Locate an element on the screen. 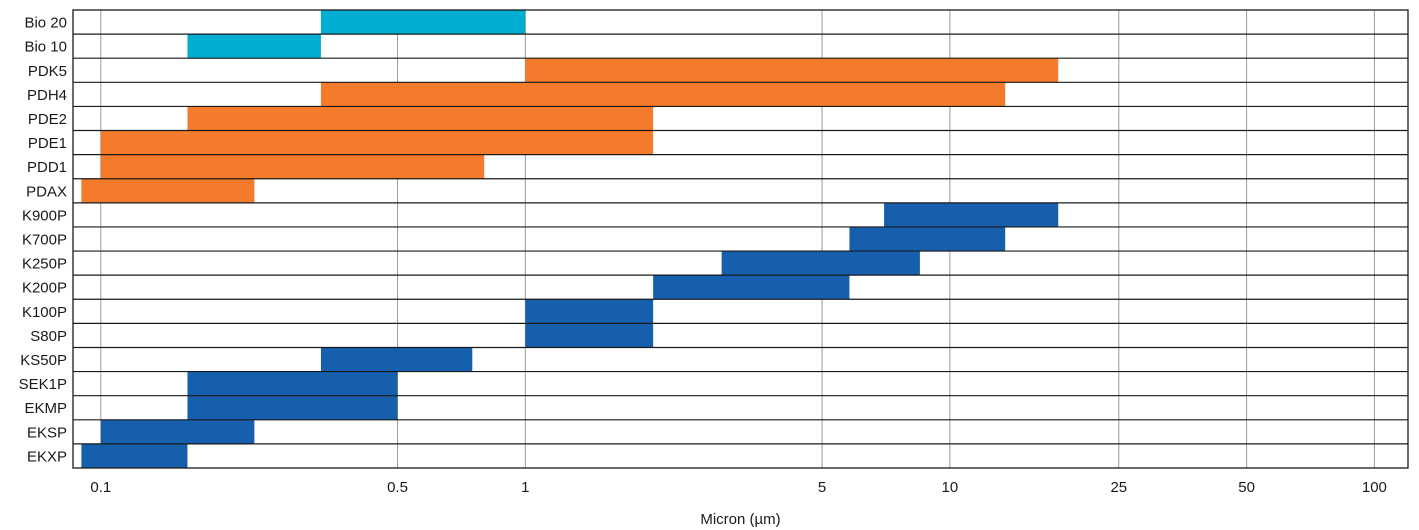  x-tick-label-1: 1 is located at coordinates (525, 487).